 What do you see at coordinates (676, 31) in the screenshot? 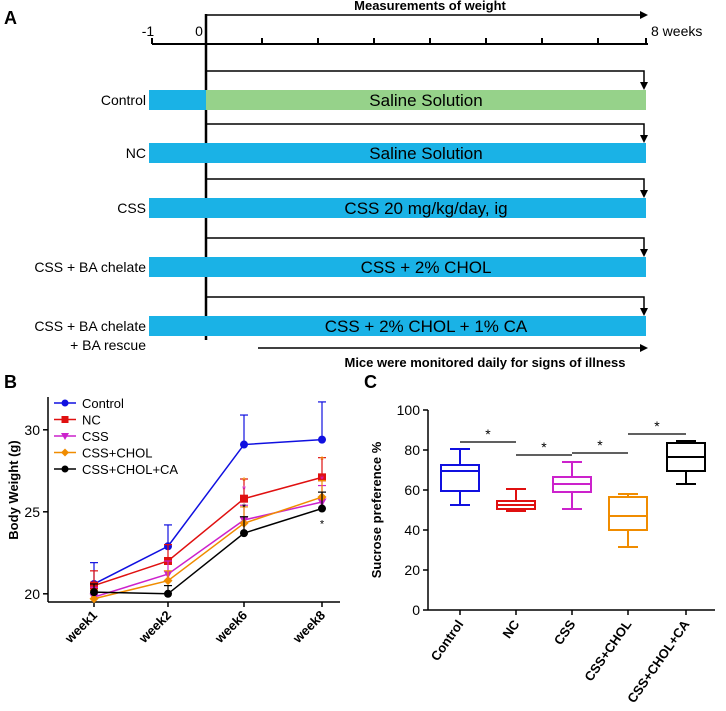
I see `timeline-tick-label: 8 weeks` at bounding box center [676, 31].